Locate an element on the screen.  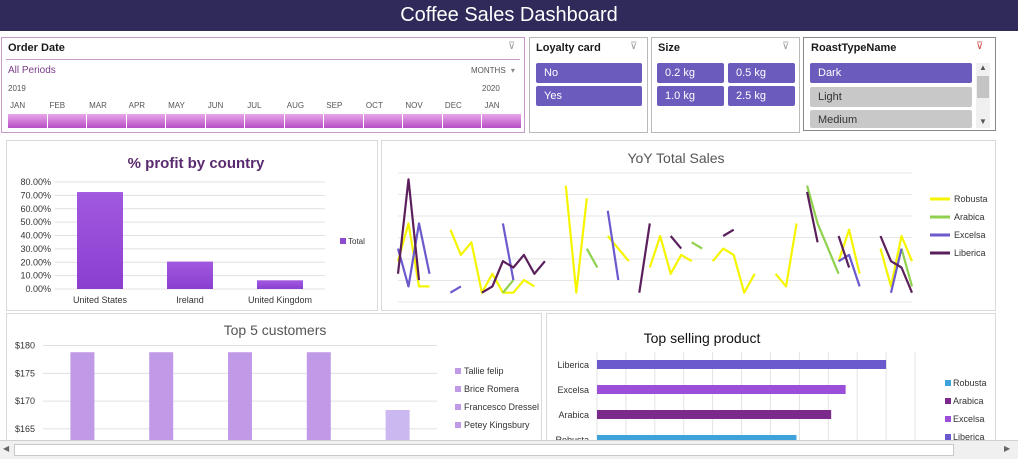
scroll-left-icon: ◀ is located at coordinates (6, 448).